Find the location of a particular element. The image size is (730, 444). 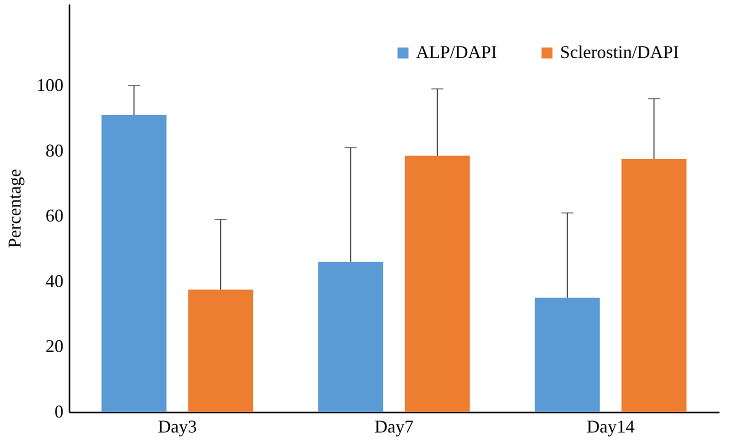

y-tick-label: 20 is located at coordinates (55, 346).